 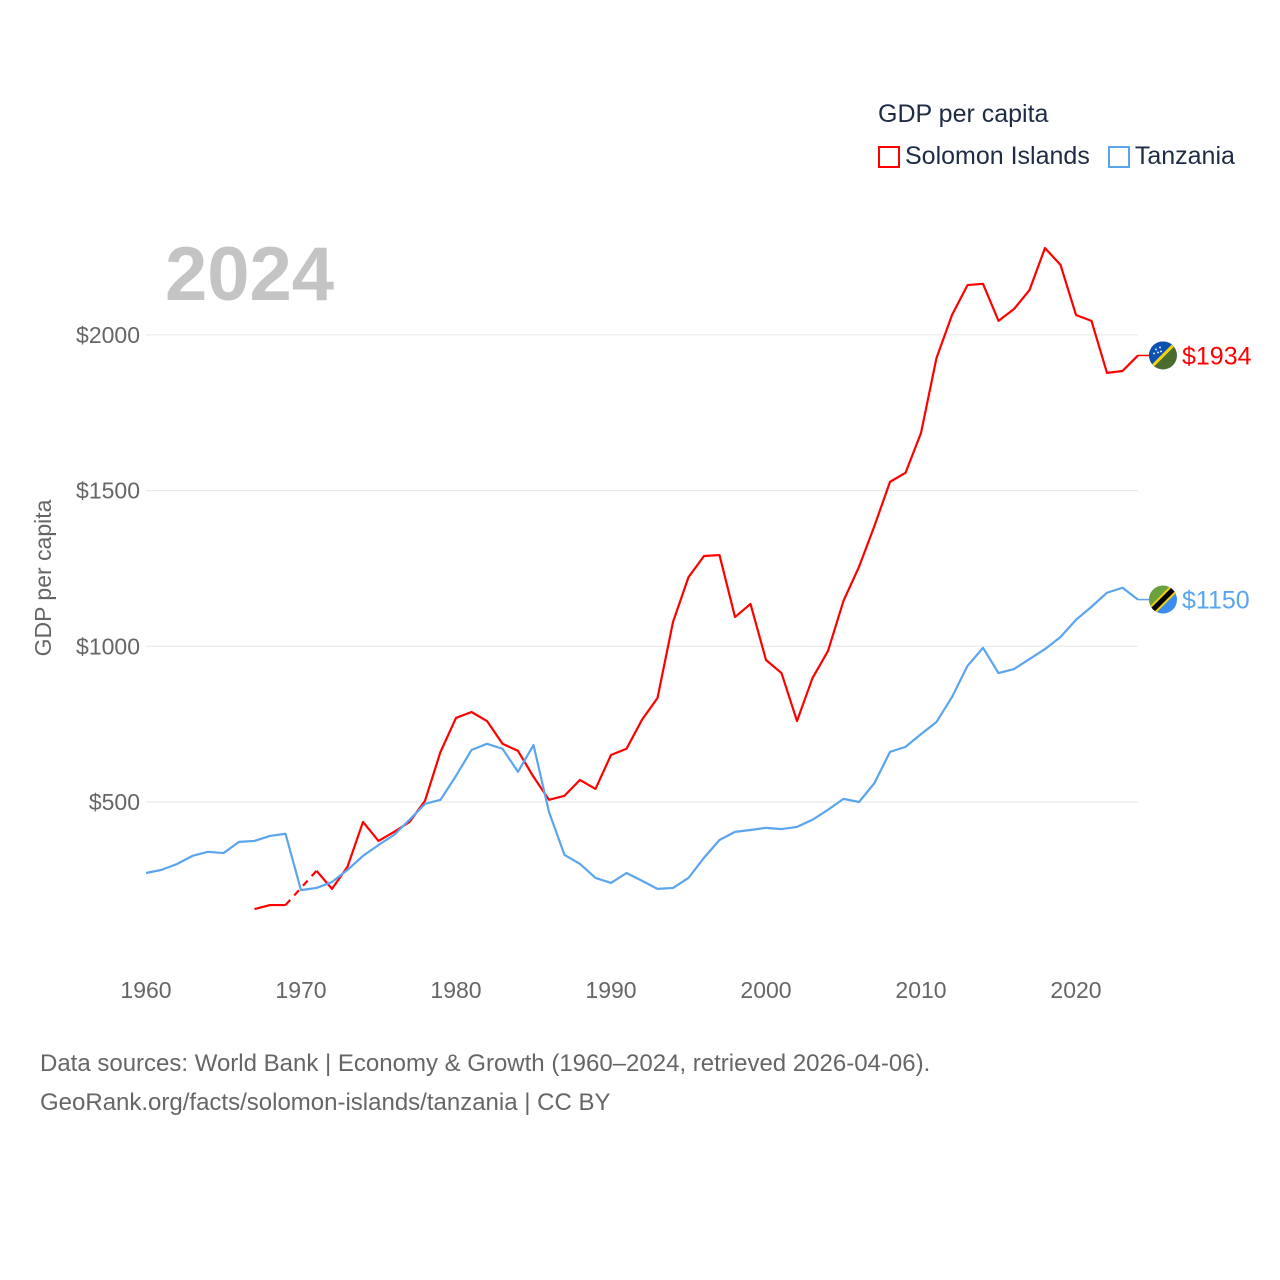 I want to click on x-tick-label: 1980, so click(x=455, y=990).